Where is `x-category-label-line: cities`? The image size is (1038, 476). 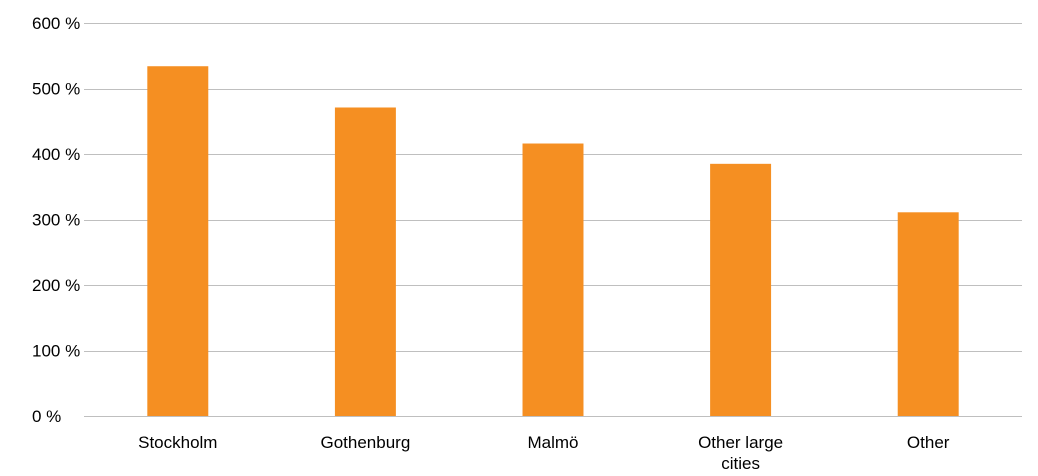
x-category-label-line: cities is located at coordinates (740, 463).